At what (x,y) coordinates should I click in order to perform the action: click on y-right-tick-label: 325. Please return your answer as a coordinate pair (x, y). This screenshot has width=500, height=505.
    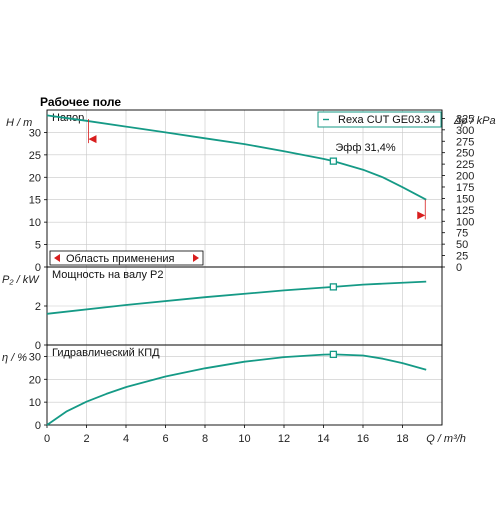
    Looking at the image, I should click on (465, 119).